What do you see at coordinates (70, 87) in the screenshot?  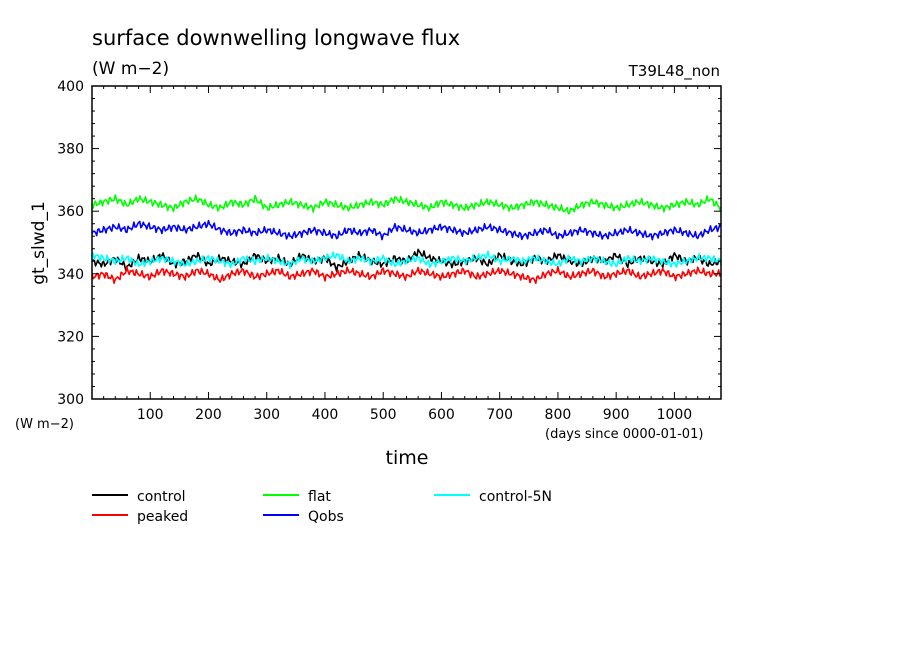 I see `y-tick-label: 400` at bounding box center [70, 87].